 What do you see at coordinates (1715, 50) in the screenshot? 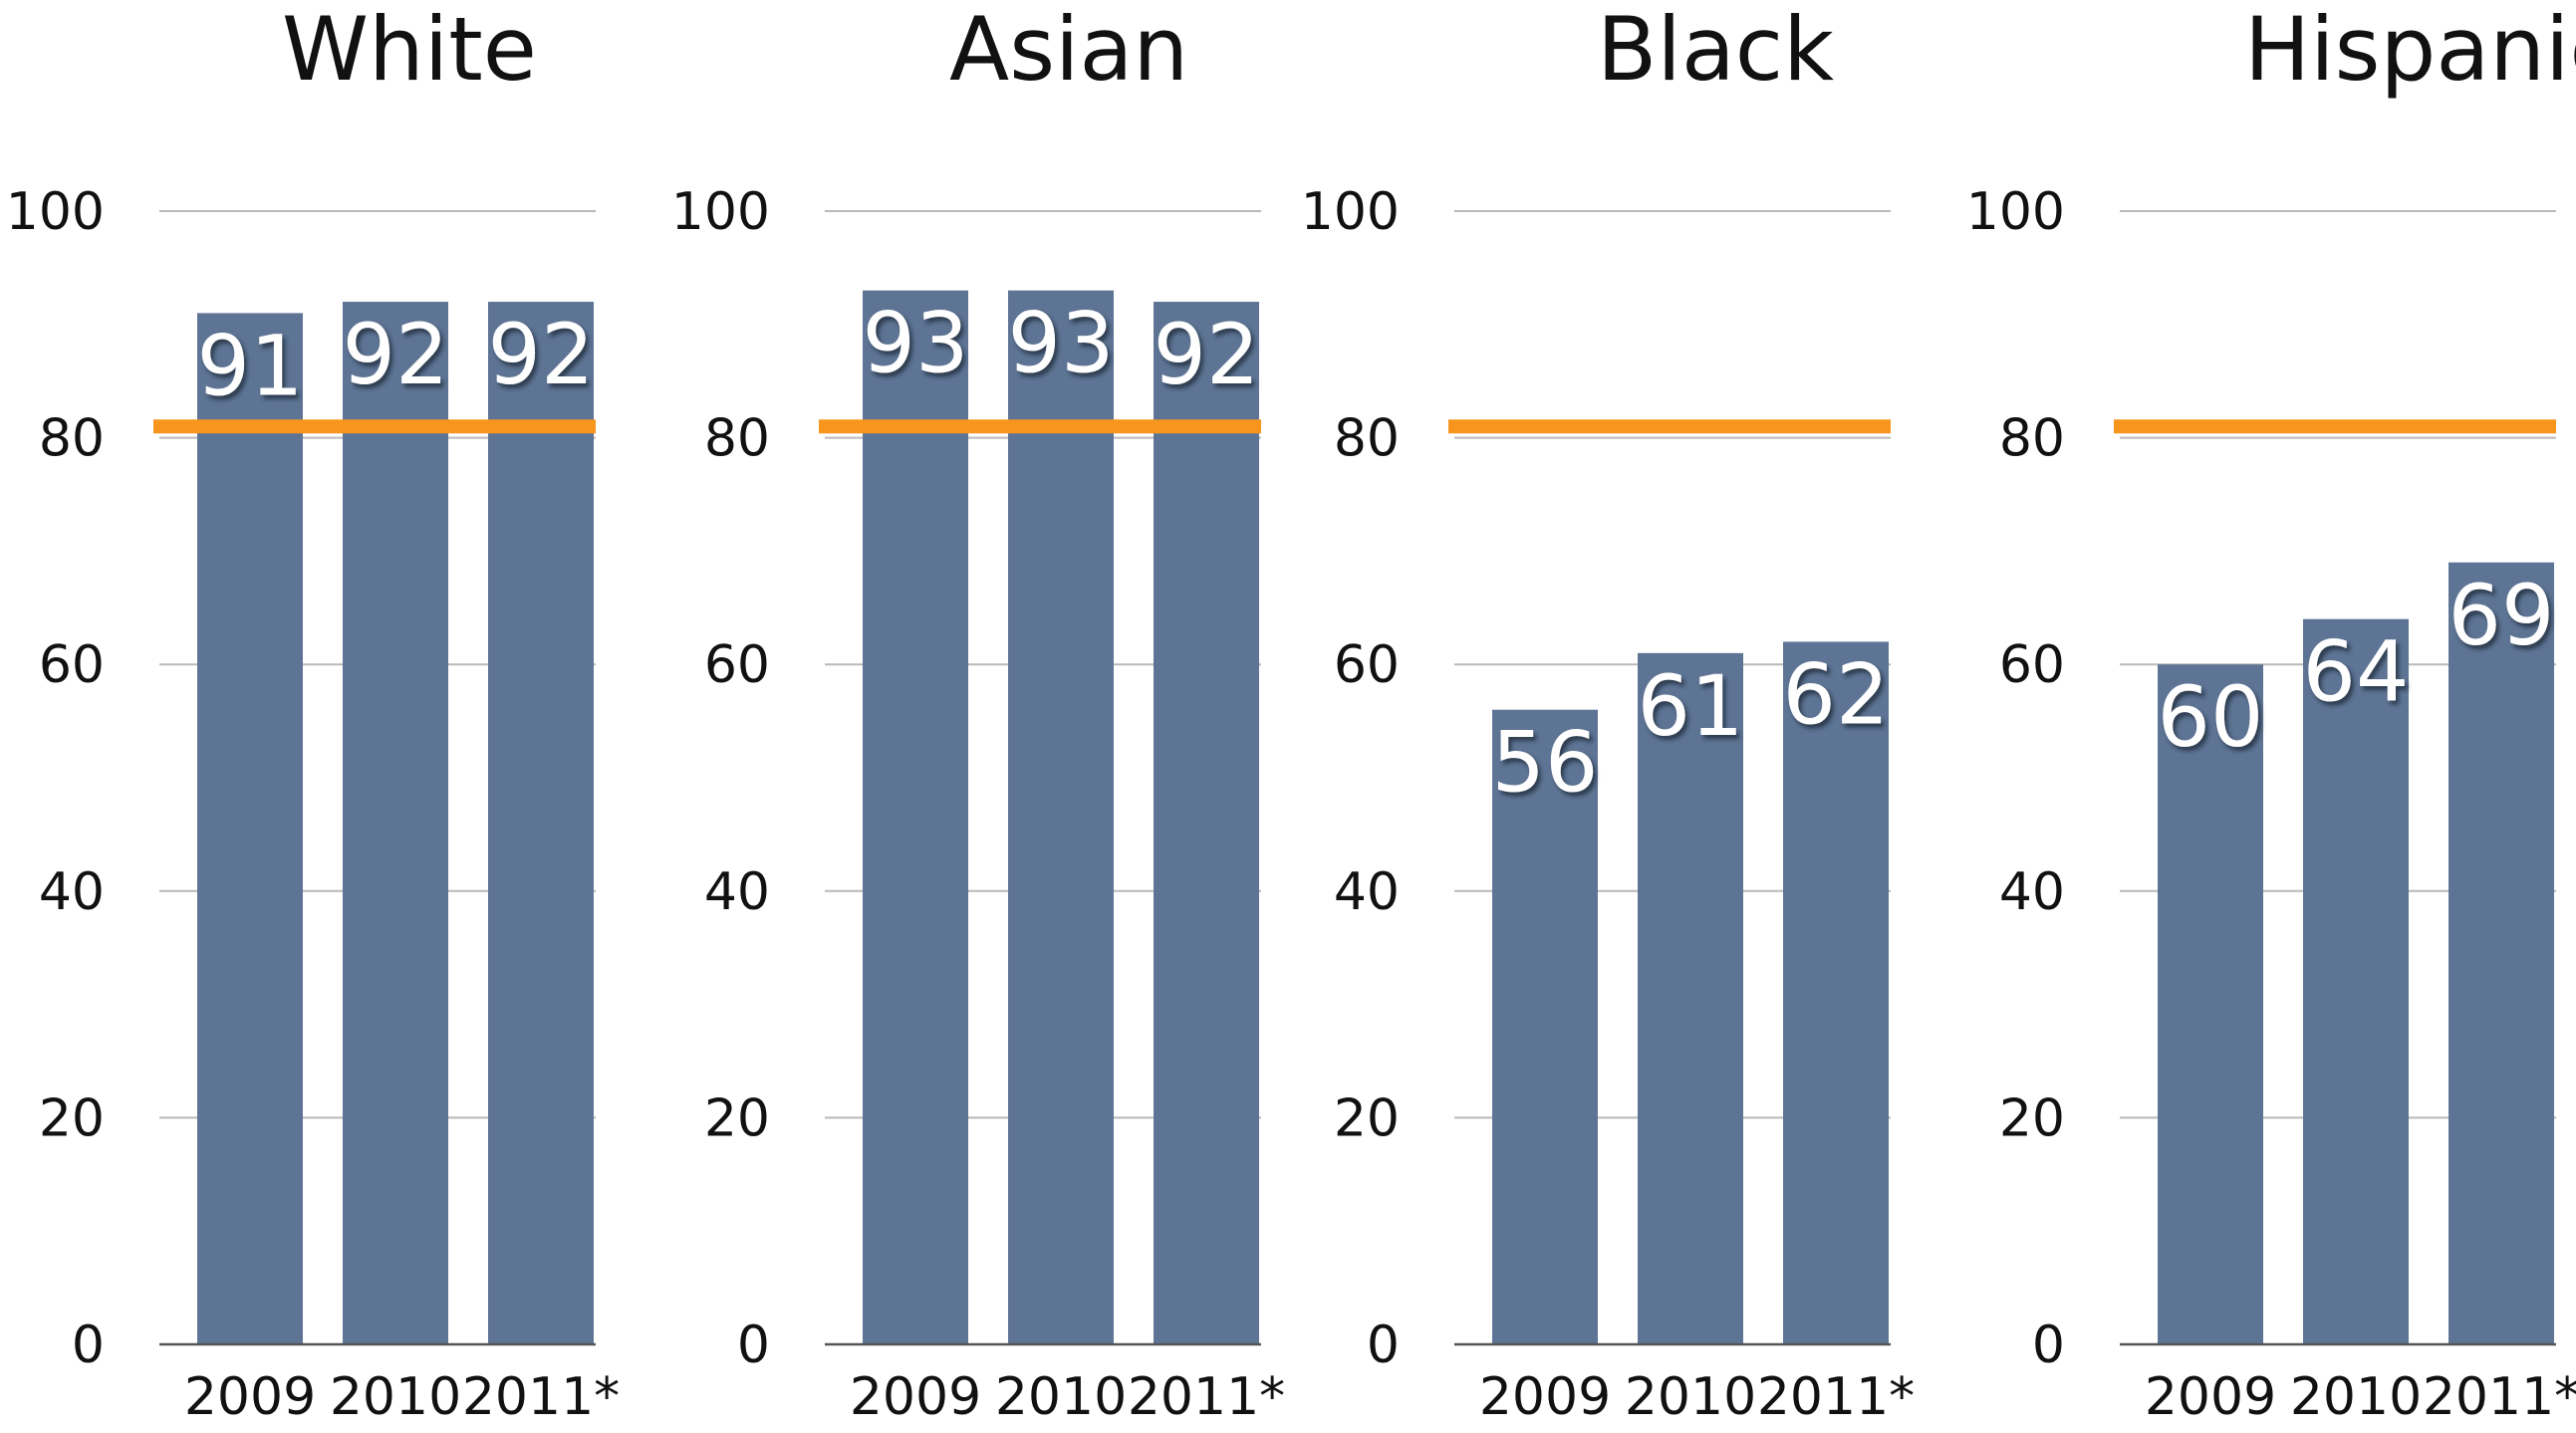
I see `panel-title: Black` at bounding box center [1715, 50].